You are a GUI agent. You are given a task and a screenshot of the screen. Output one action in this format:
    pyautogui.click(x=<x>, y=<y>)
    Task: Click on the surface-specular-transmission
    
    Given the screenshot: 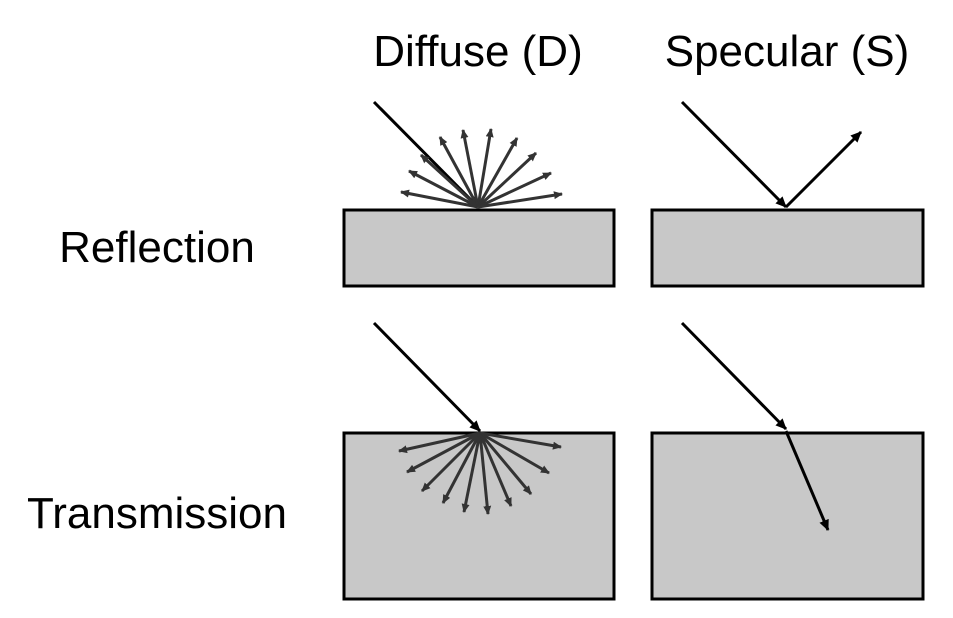 What is the action you would take?
    pyautogui.click(x=787, y=516)
    